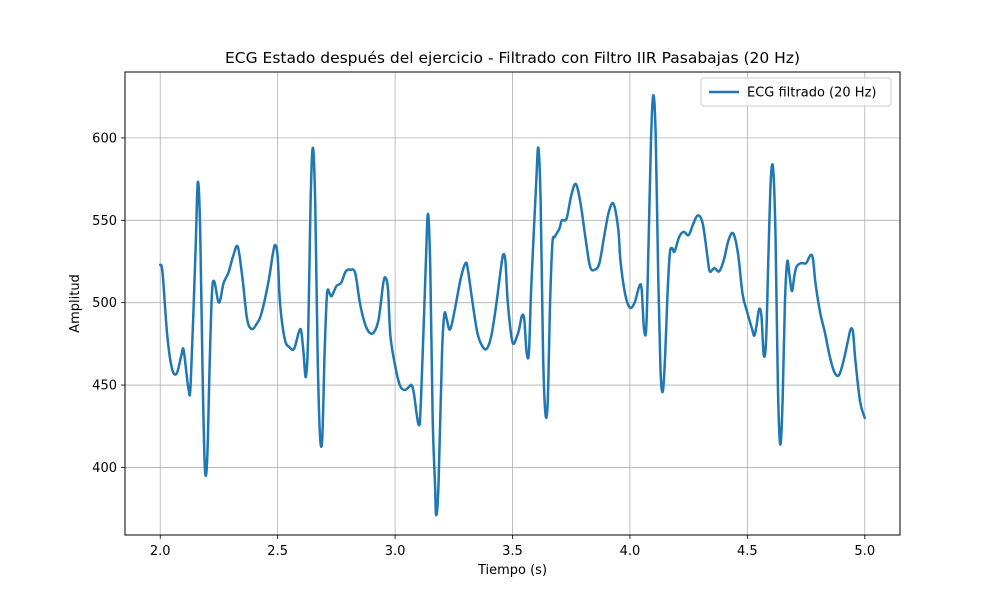 The width and height of the screenshot is (1000, 600). What do you see at coordinates (747, 551) in the screenshot?
I see `x-tick-label: 4.5` at bounding box center [747, 551].